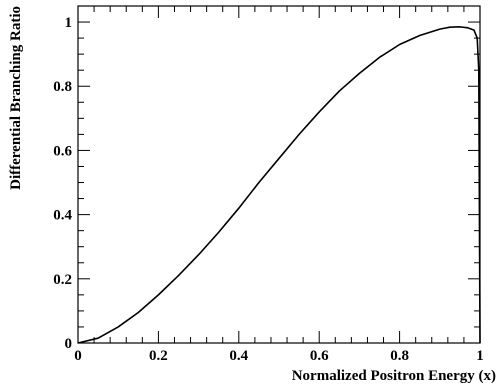 The width and height of the screenshot is (497, 390). I want to click on y-tick-label: 0.2, so click(62, 280).